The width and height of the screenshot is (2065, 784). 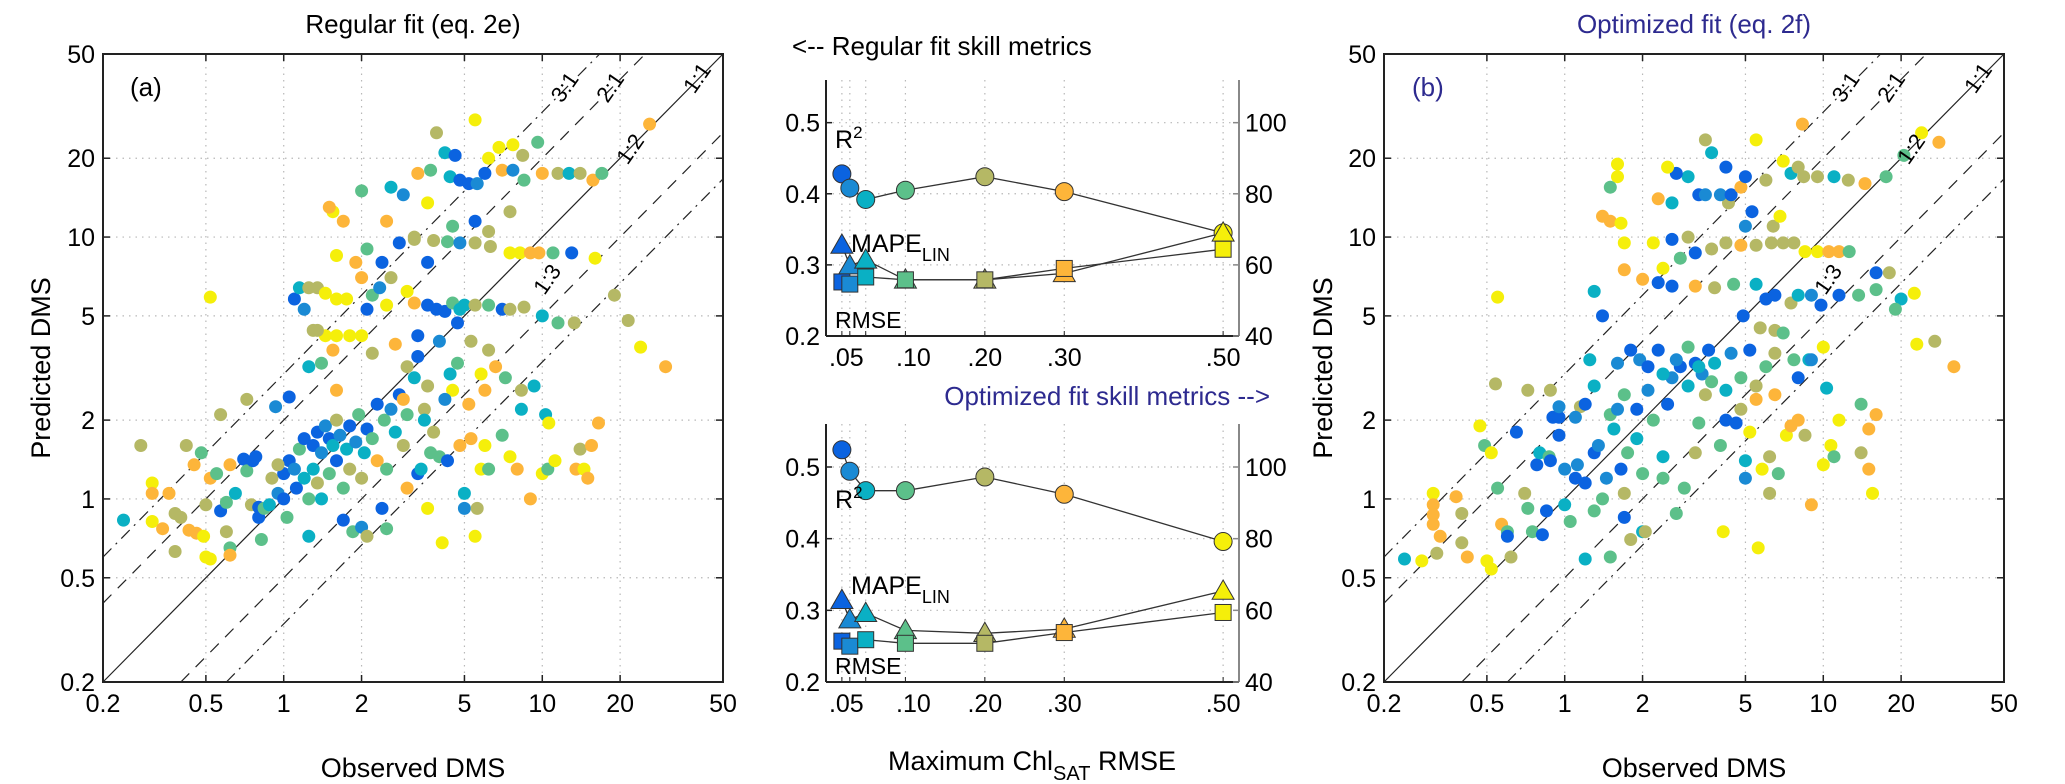 What do you see at coordinates (936, 597) in the screenshot?
I see `optimized-metrics-mape-label-sub: LIN` at bounding box center [936, 597].